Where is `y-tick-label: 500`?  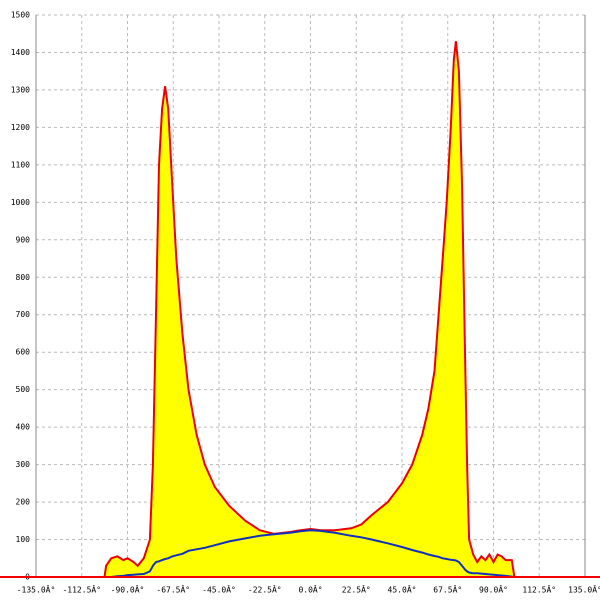 y-tick-label: 500 is located at coordinates (23, 389).